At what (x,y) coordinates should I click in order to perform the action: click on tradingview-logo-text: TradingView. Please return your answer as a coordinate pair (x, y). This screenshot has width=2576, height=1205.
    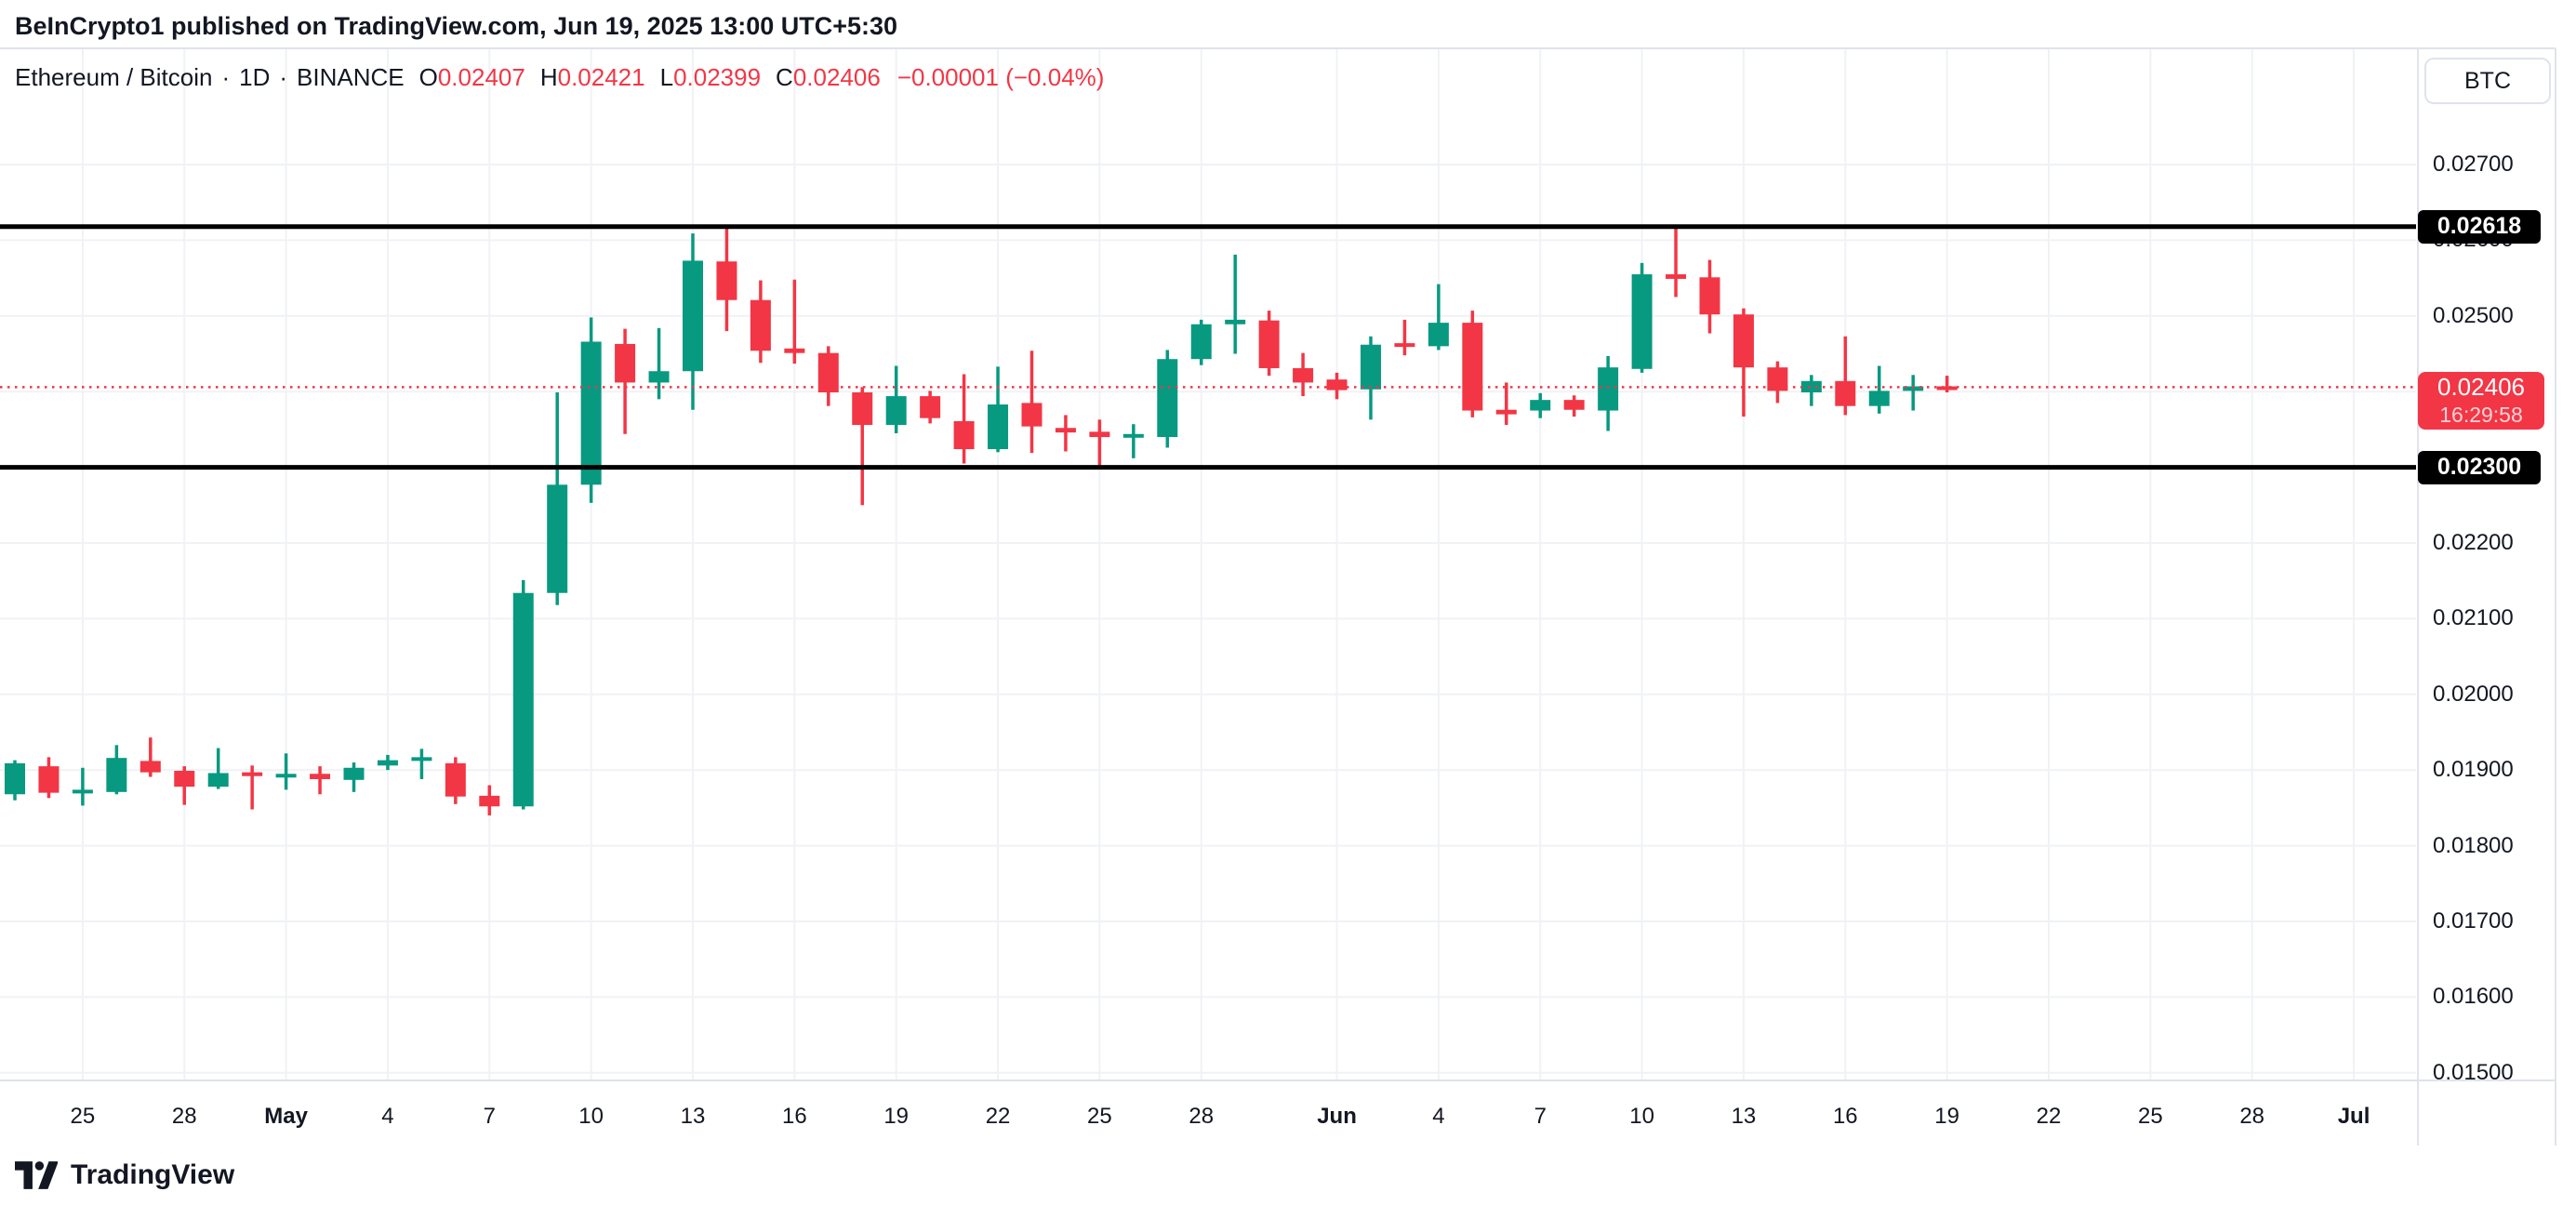
    Looking at the image, I should click on (153, 1174).